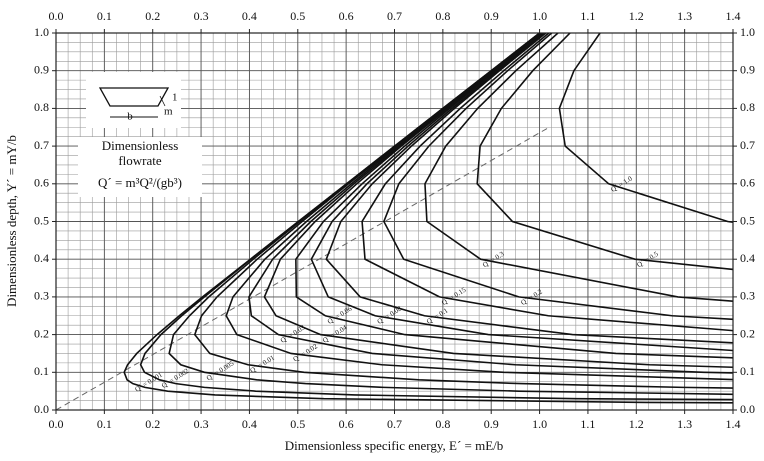 The image size is (764, 461). I want to click on x-tick-label: 0.4, so click(249, 424).